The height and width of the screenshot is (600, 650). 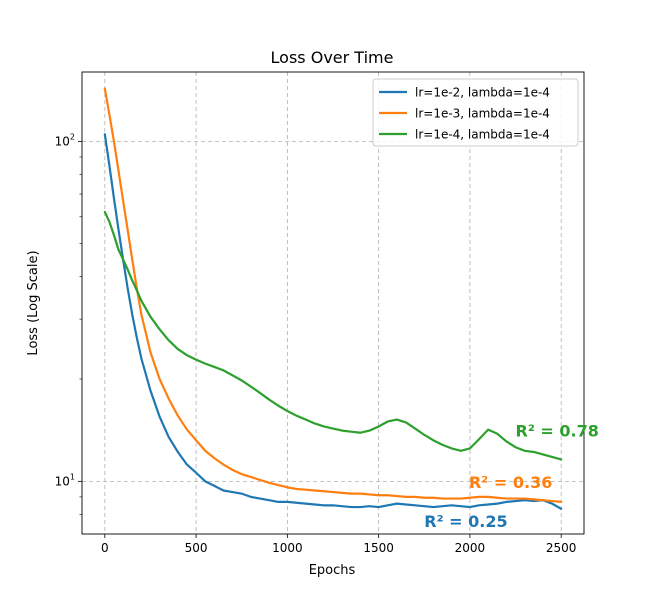 What do you see at coordinates (465, 521) in the screenshot?
I see `r2-label-1: R² = 0.25` at bounding box center [465, 521].